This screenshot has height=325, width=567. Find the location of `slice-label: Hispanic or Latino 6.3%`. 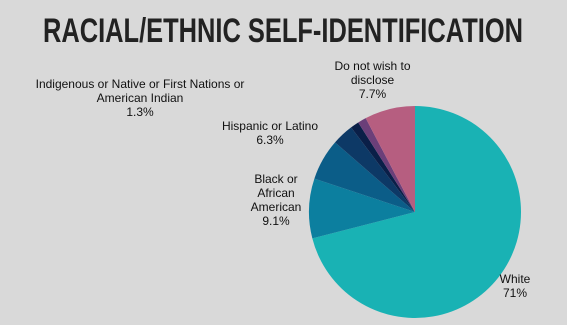

slice-label: Hispanic or Latino 6.3% is located at coordinates (270, 133).